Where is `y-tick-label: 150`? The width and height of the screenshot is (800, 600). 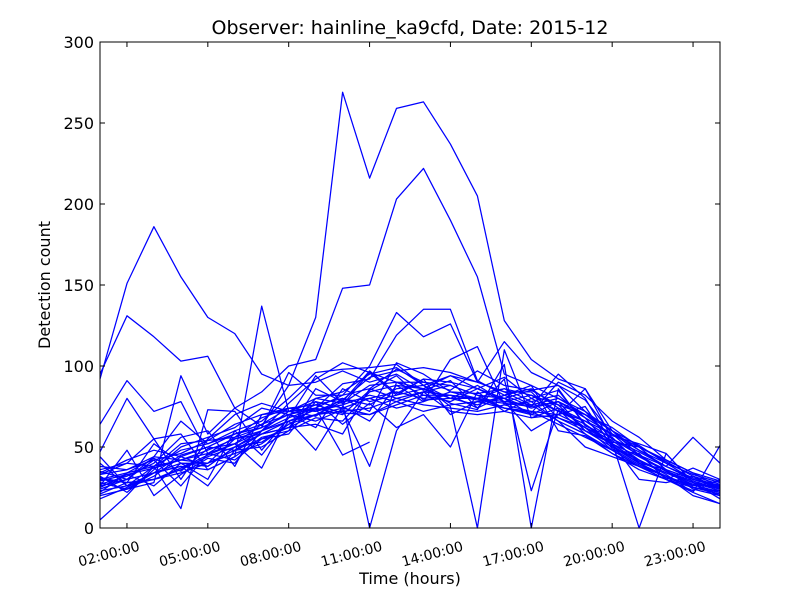 y-tick-label: 150 is located at coordinates (78, 285).